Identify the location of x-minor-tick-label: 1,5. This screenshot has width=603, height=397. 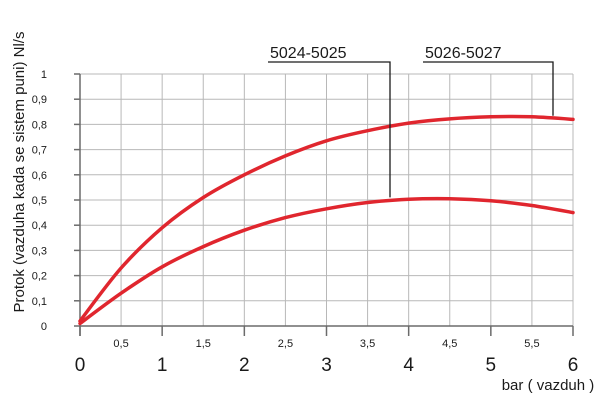
(203, 344).